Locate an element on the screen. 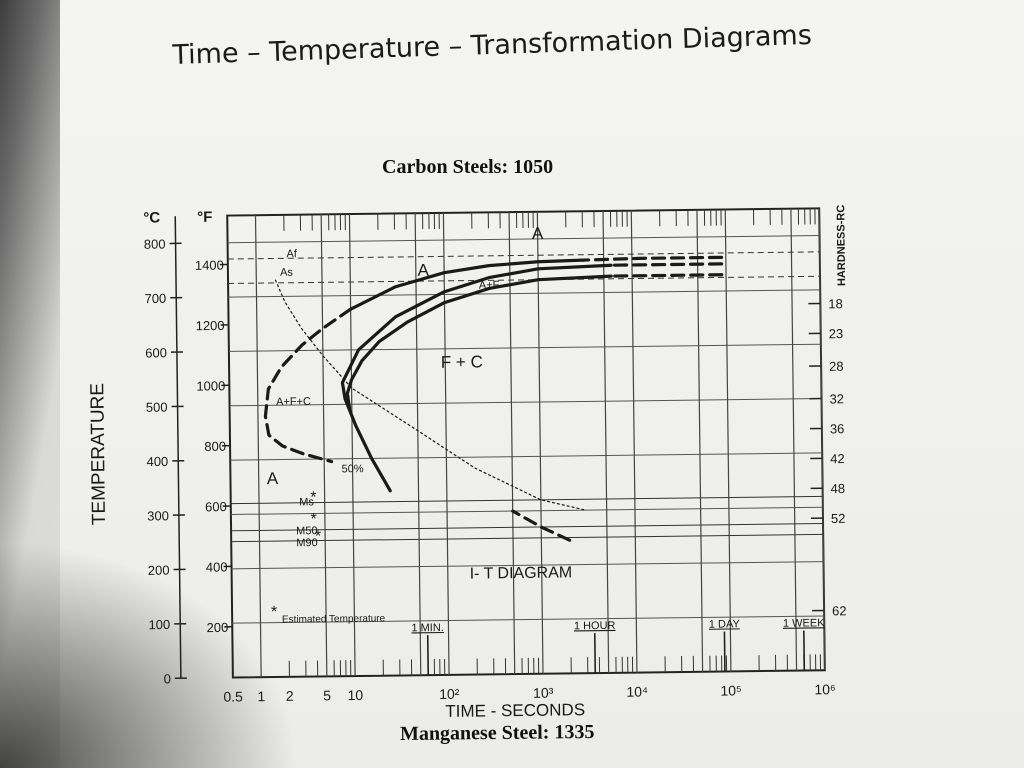 Image resolution: width=1024 pixels, height=768 pixels. hardness-tick-label: 36 is located at coordinates (837, 428).